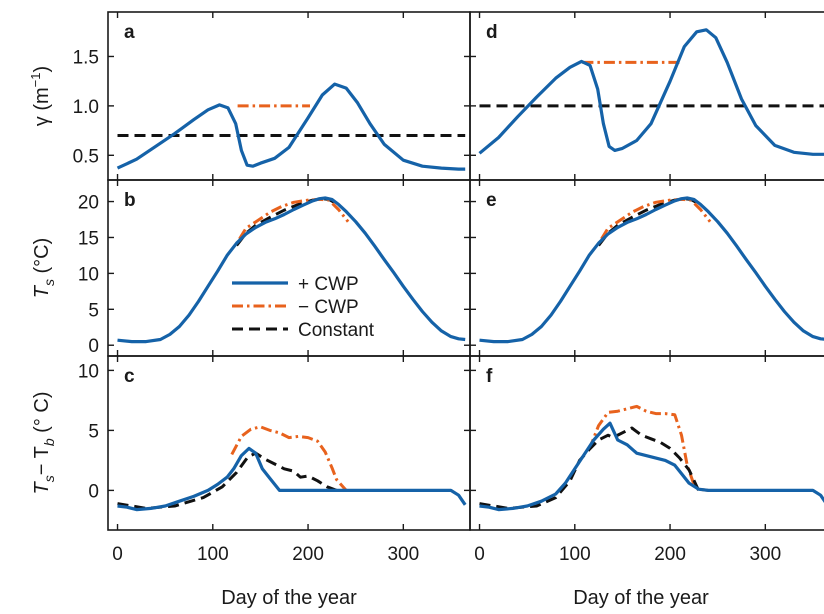  I want to click on y-tick-label: 15, so click(88, 238).